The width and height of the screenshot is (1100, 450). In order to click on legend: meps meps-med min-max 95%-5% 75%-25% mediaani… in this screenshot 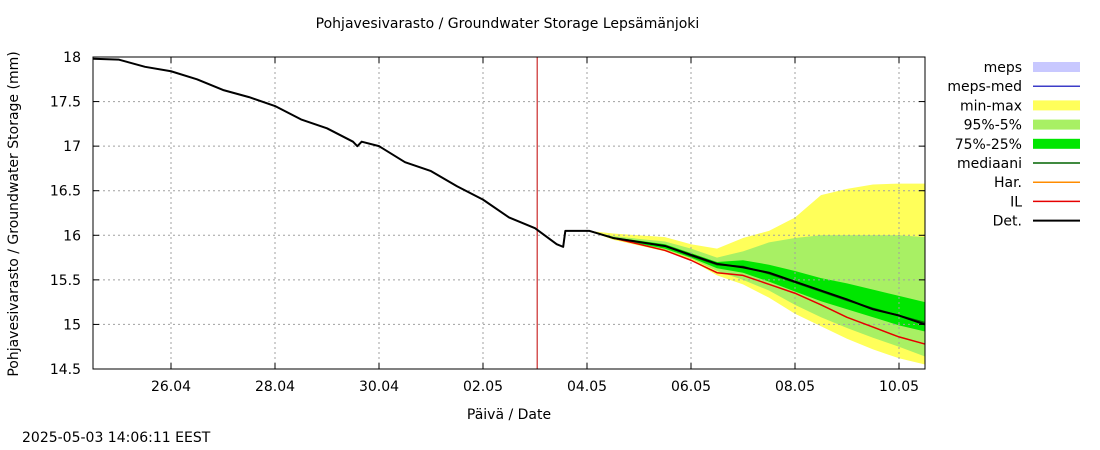, I will do `click(1013, 145)`.